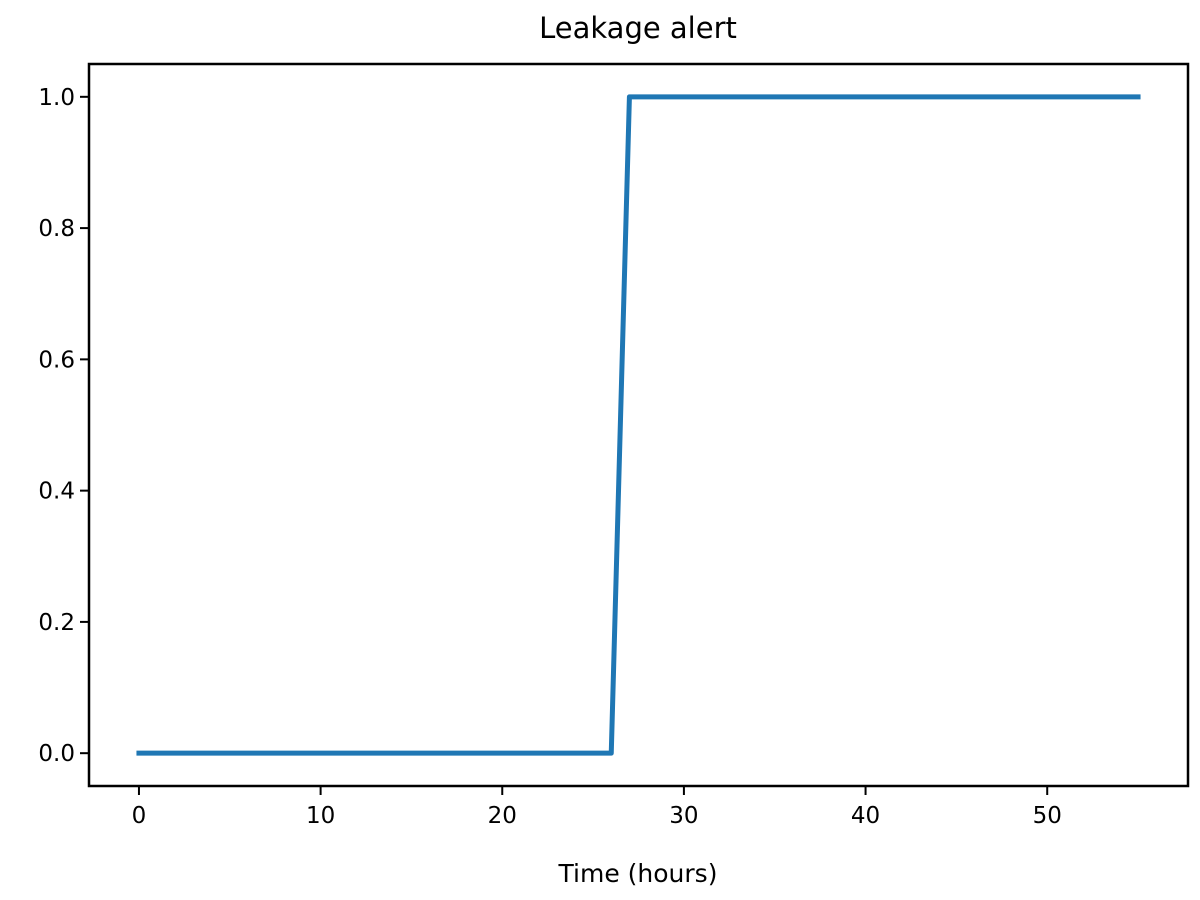 This screenshot has height=900, width=1200. What do you see at coordinates (56, 98) in the screenshot?
I see `y-tick-label: 1.0` at bounding box center [56, 98].